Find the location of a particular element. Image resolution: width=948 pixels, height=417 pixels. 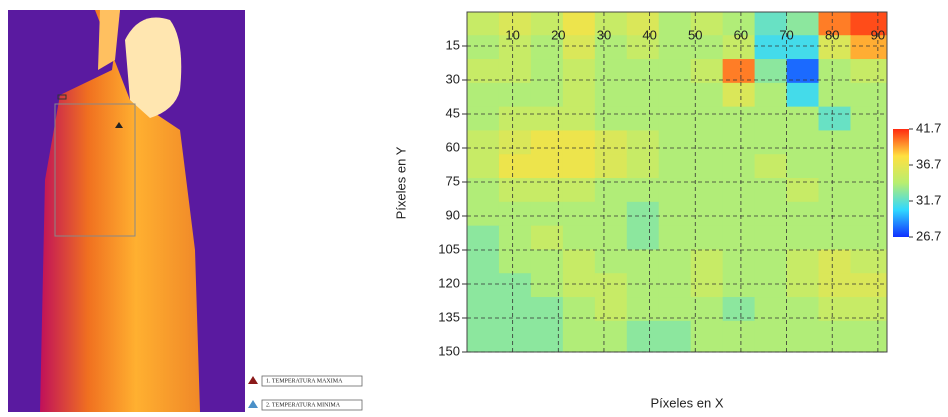

x-tick-label: 30 is located at coordinates (604, 34).